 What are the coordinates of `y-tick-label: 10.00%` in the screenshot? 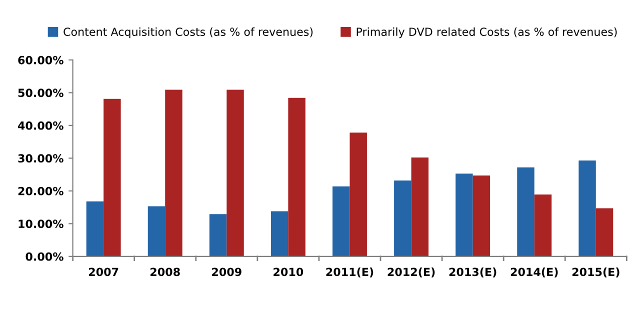 It's located at (41, 224).